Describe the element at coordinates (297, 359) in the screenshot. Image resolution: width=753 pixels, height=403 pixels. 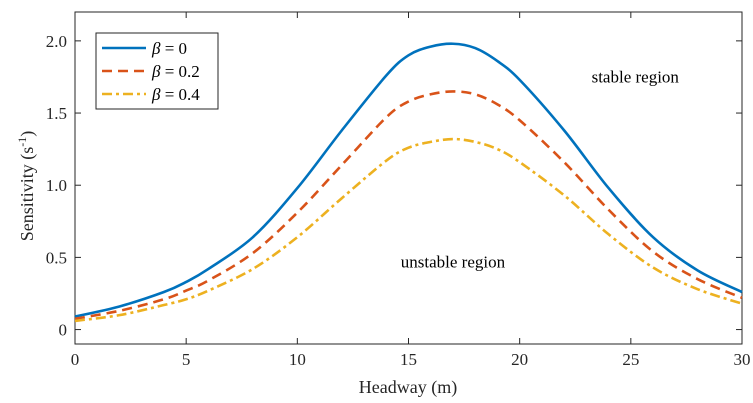
I see `x-tick-label: 10` at that location.